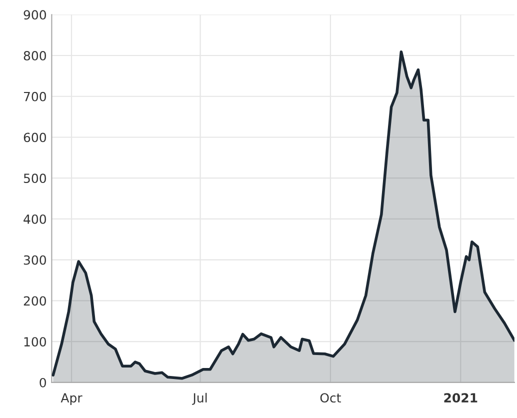 Image resolution: width=517 pixels, height=418 pixels. Describe the element at coordinates (71, 399) in the screenshot. I see `x-tick-label: Apr` at that location.